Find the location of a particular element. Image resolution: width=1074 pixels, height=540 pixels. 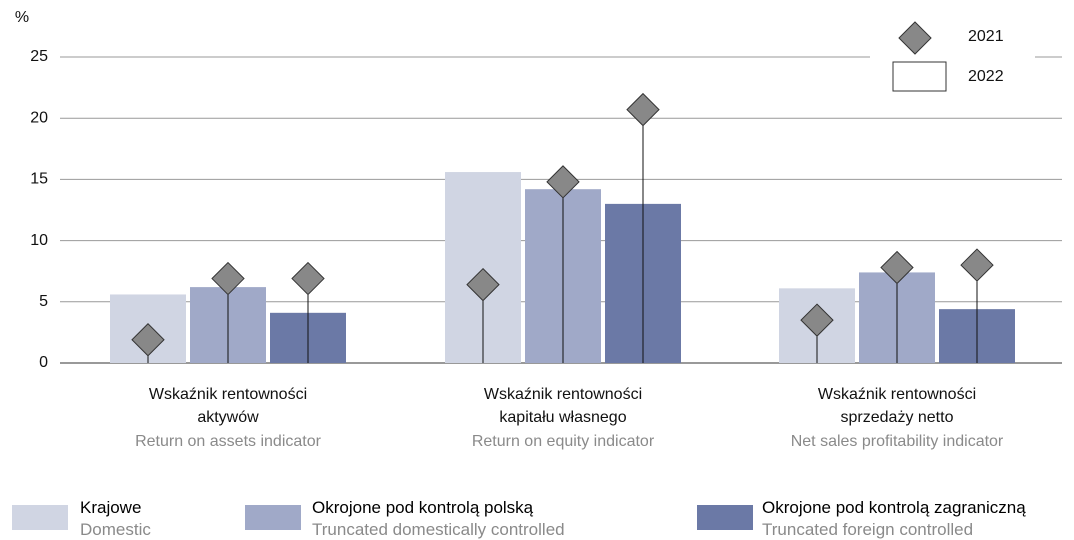

category-label: Wskaźnik rentowności aktywów is located at coordinates (228, 406).